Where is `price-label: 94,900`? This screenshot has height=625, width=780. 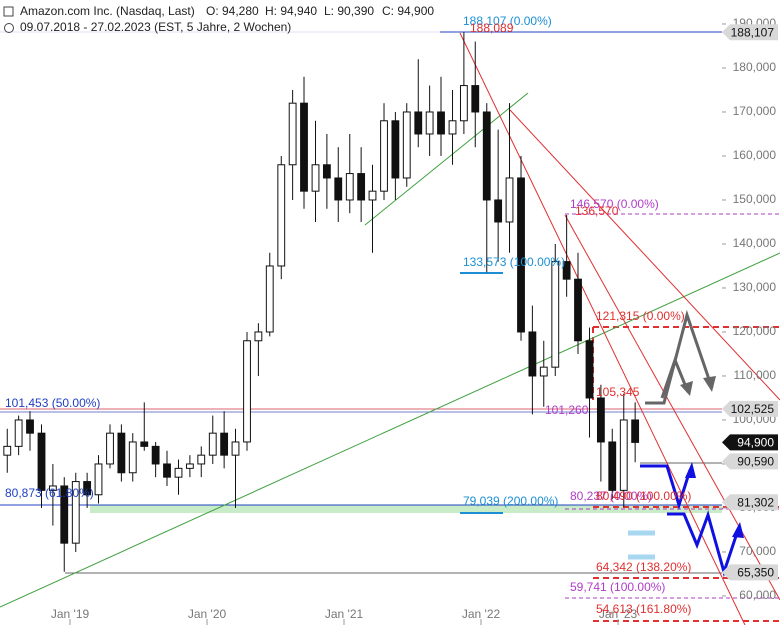
price-label: 94,900 is located at coordinates (755, 443).